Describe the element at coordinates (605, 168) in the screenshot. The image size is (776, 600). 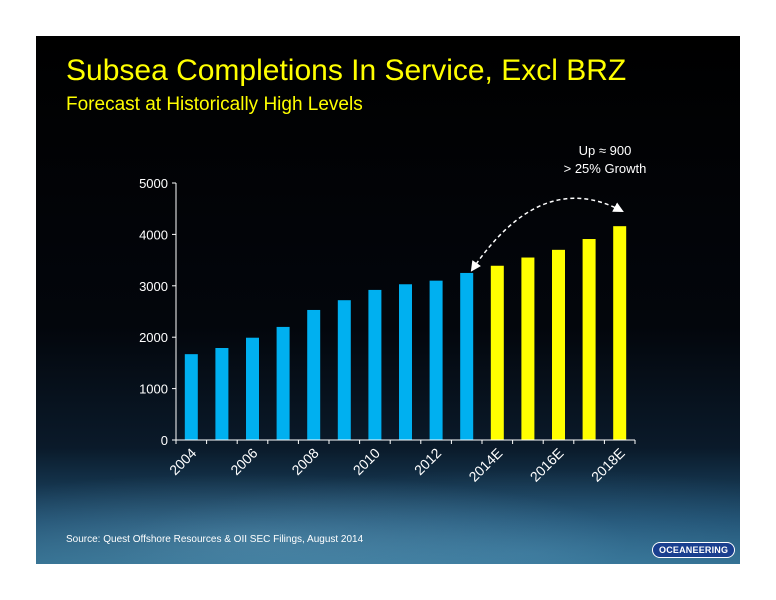
I see `annotation-line-2: > 25% Growth` at that location.